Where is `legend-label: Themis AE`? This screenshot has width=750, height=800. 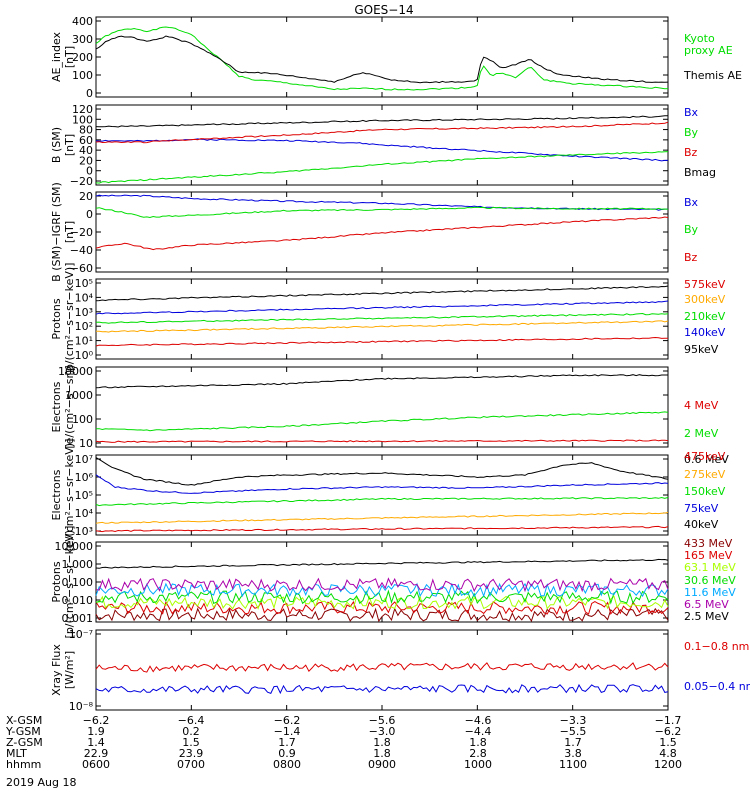 legend-label: Themis AE is located at coordinates (712, 75).